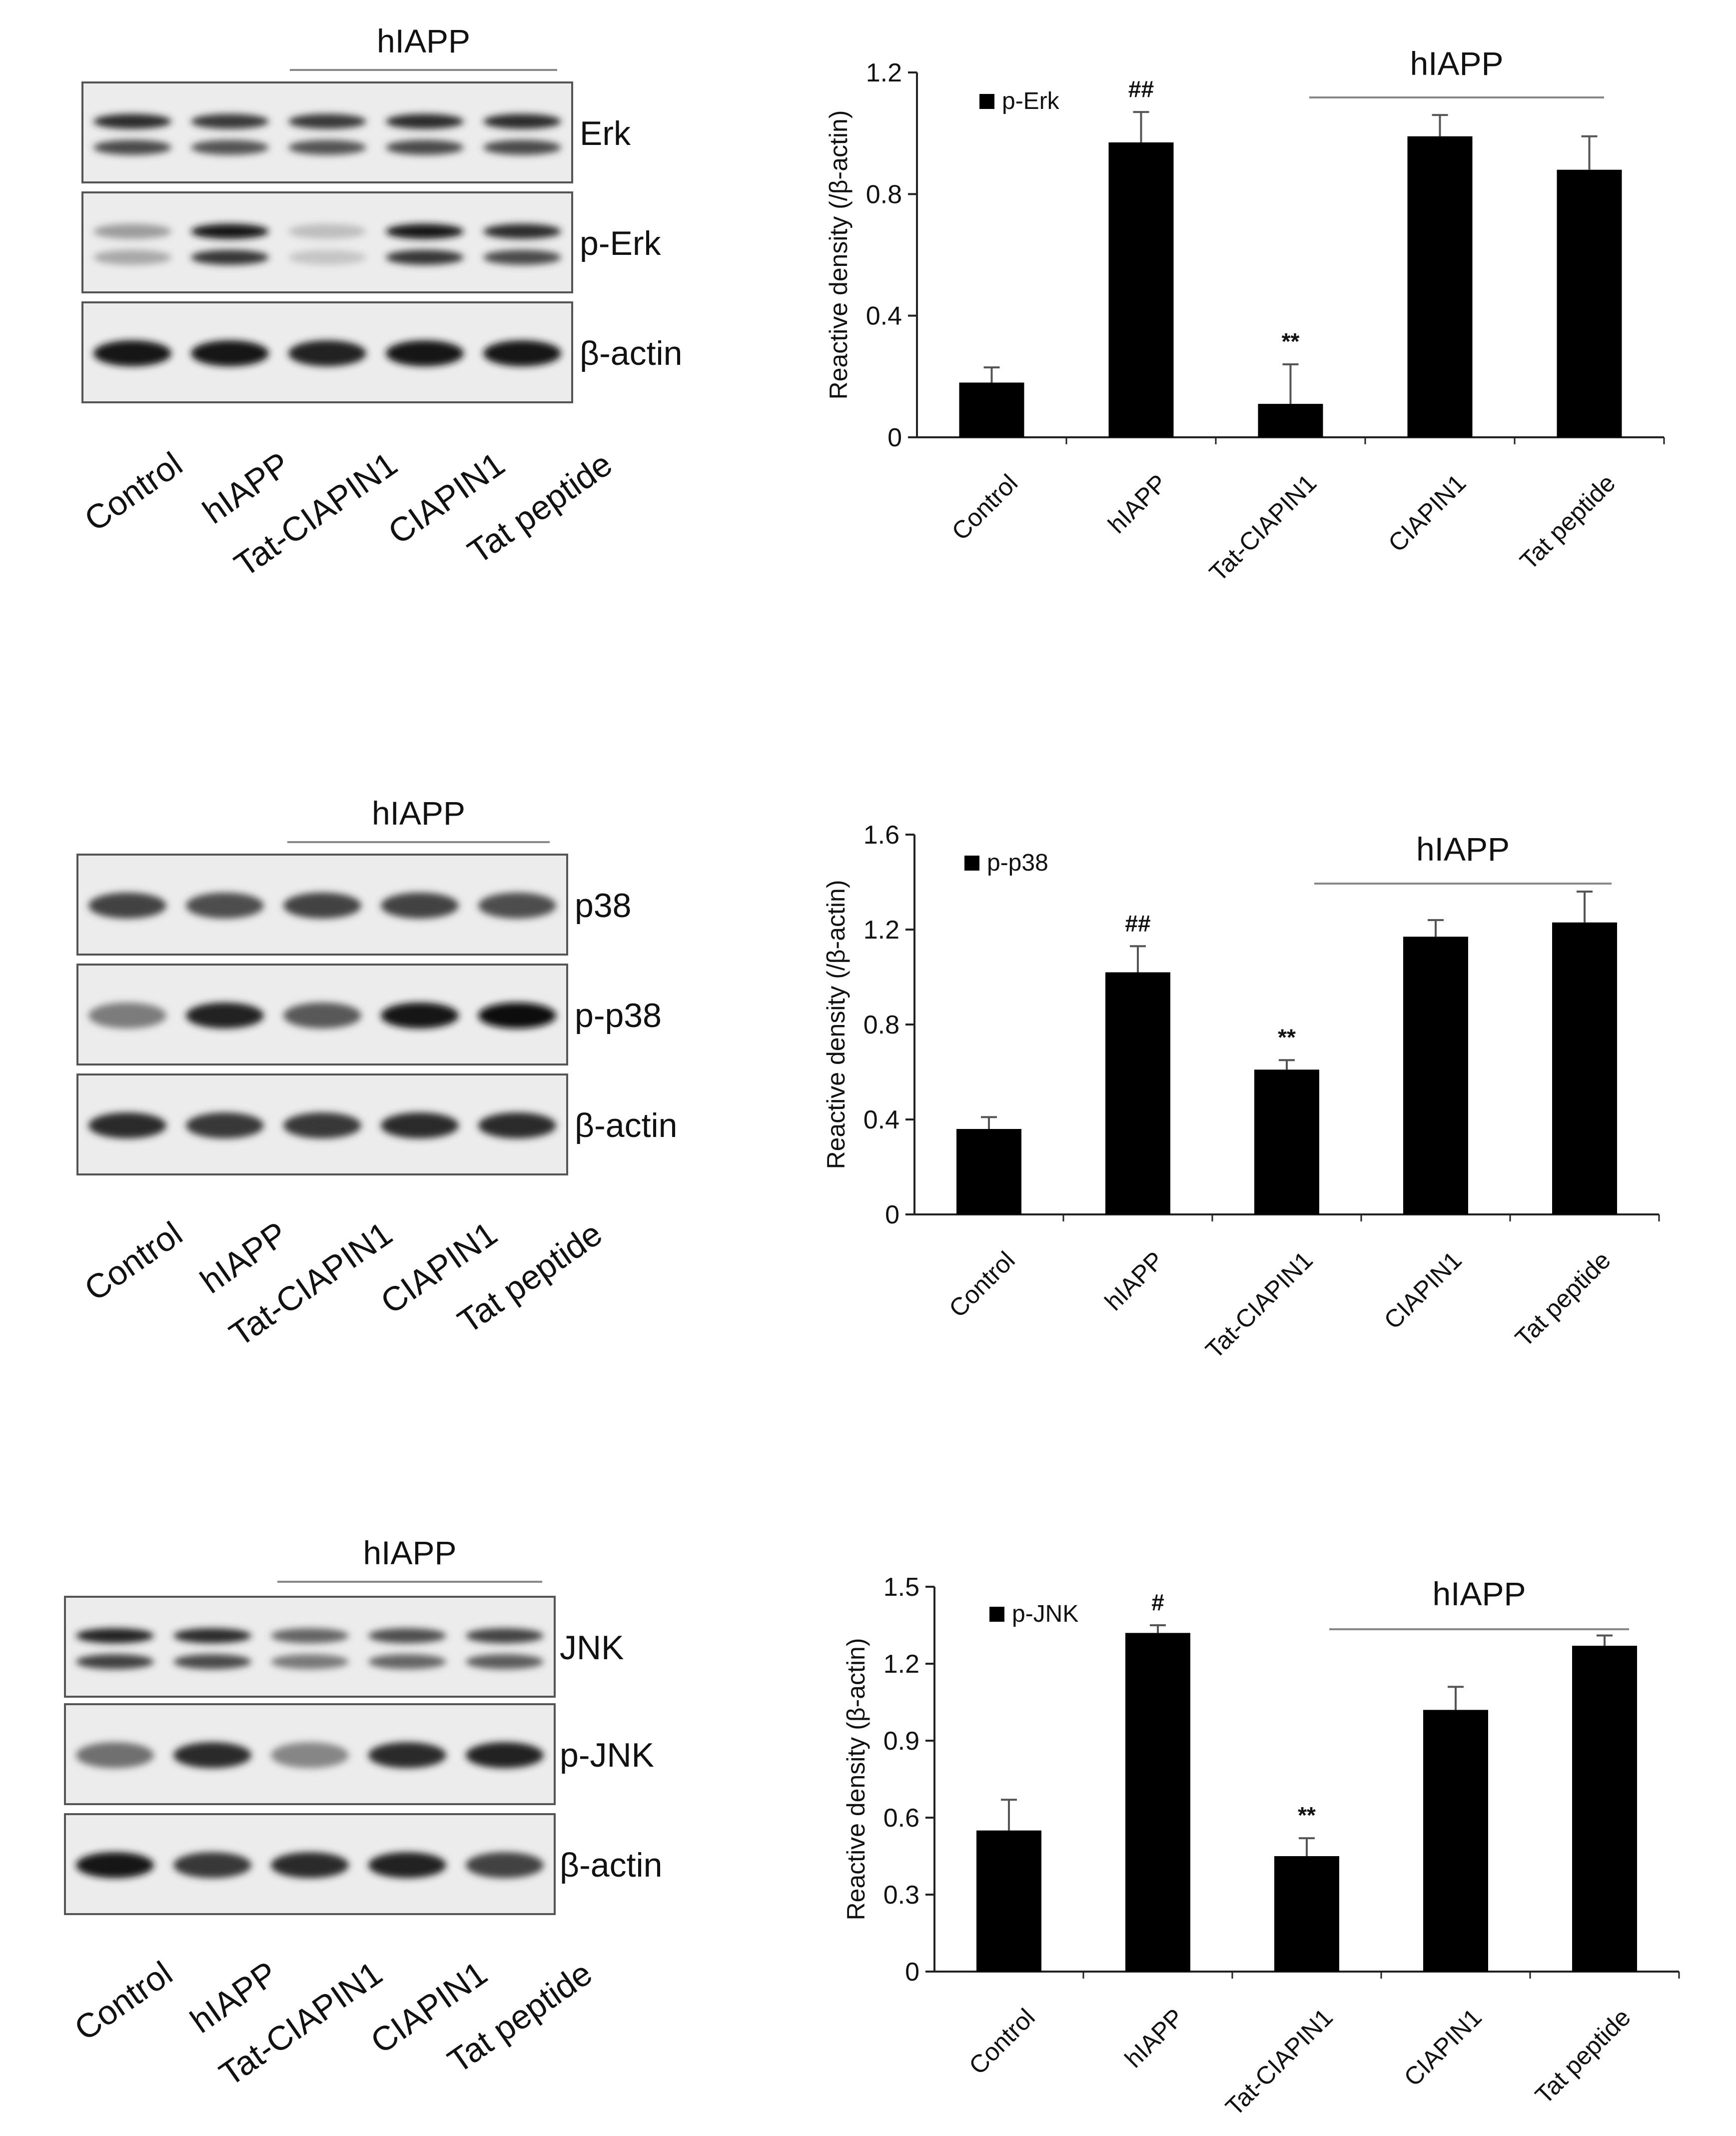  Describe the element at coordinates (1440, 286) in the screenshot. I see `bar-ciapin1` at that location.